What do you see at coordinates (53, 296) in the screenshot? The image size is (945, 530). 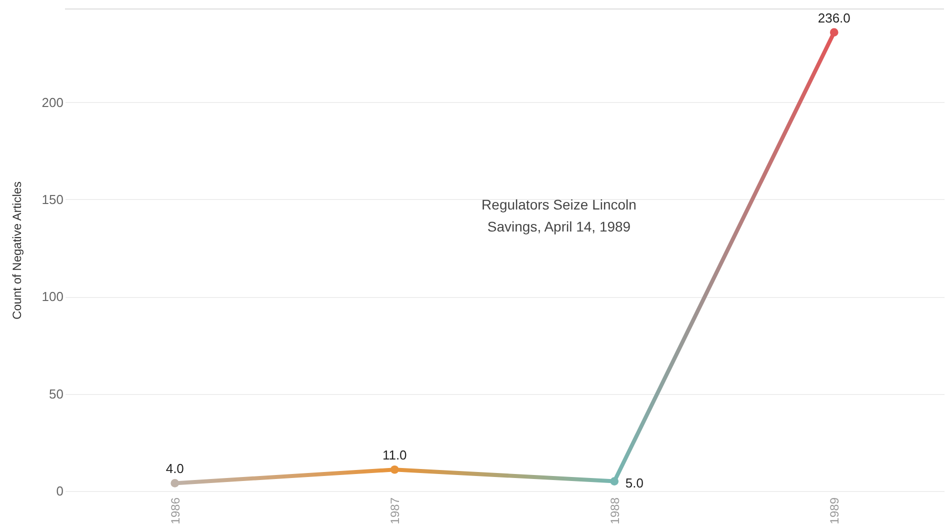 I see `y-tick-label: 100` at bounding box center [53, 296].